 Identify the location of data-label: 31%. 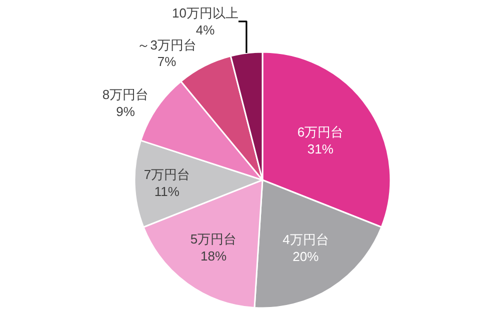
(320, 149).